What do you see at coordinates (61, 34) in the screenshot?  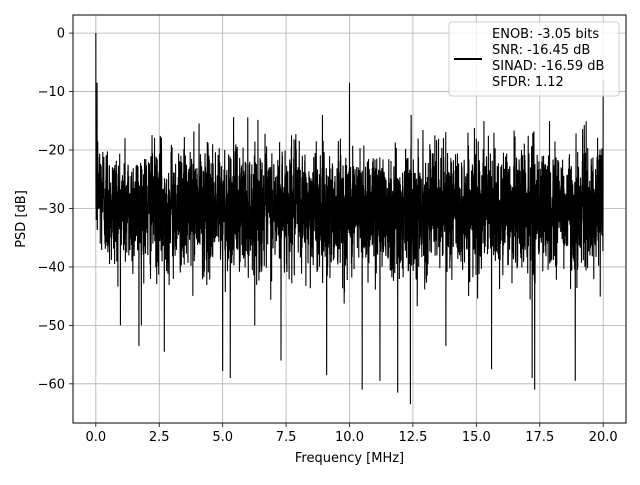 I see `y-tick-label: 0` at bounding box center [61, 34].